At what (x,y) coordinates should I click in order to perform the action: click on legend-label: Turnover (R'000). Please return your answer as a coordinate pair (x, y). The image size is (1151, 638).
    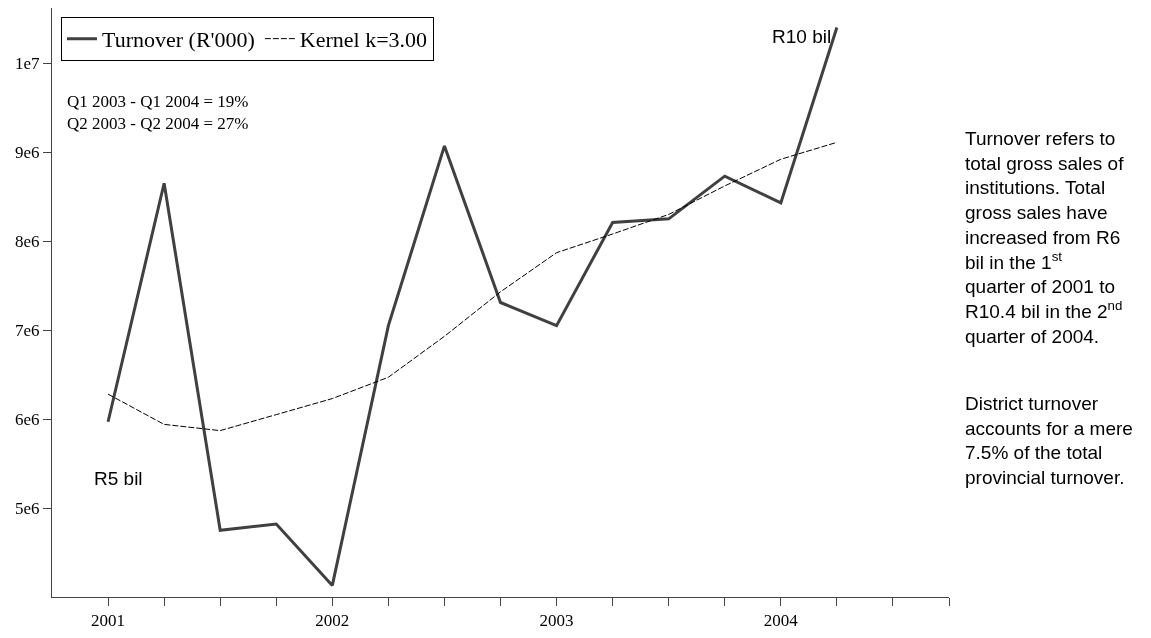
    Looking at the image, I should click on (178, 40).